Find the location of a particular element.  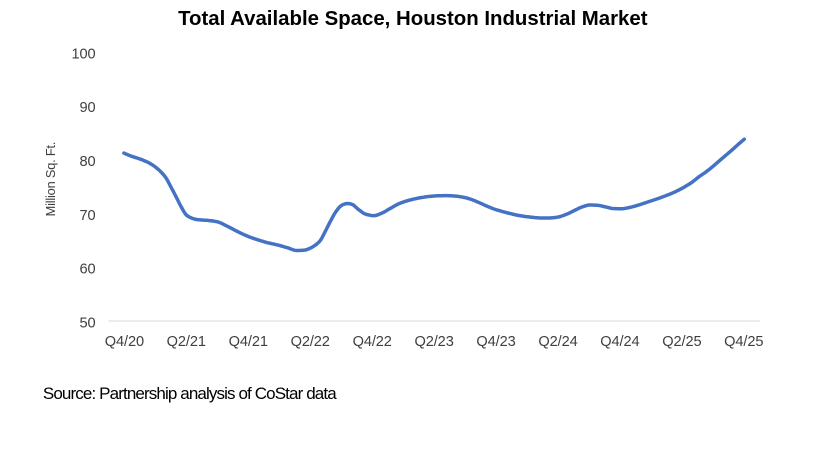

svg-text: Q4/23 is located at coordinates (495, 342).